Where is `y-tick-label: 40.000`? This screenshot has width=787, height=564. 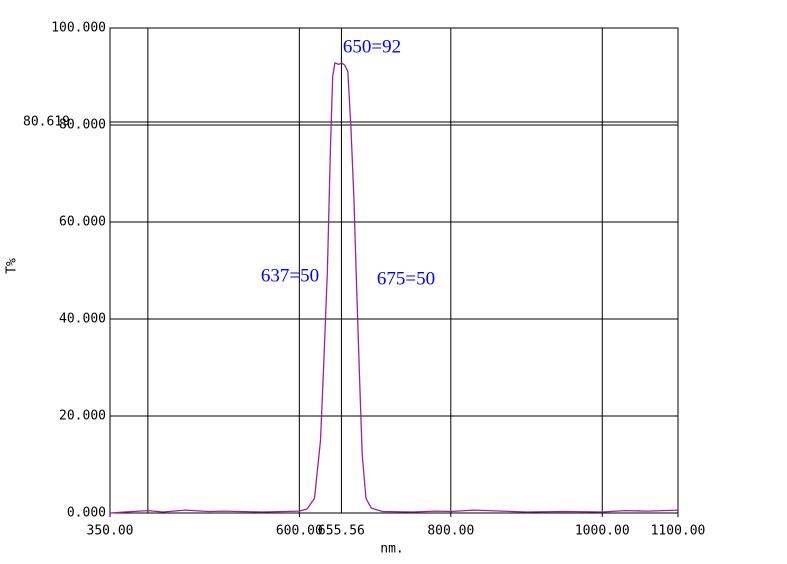 y-tick-label: 40.000 is located at coordinates (82, 319).